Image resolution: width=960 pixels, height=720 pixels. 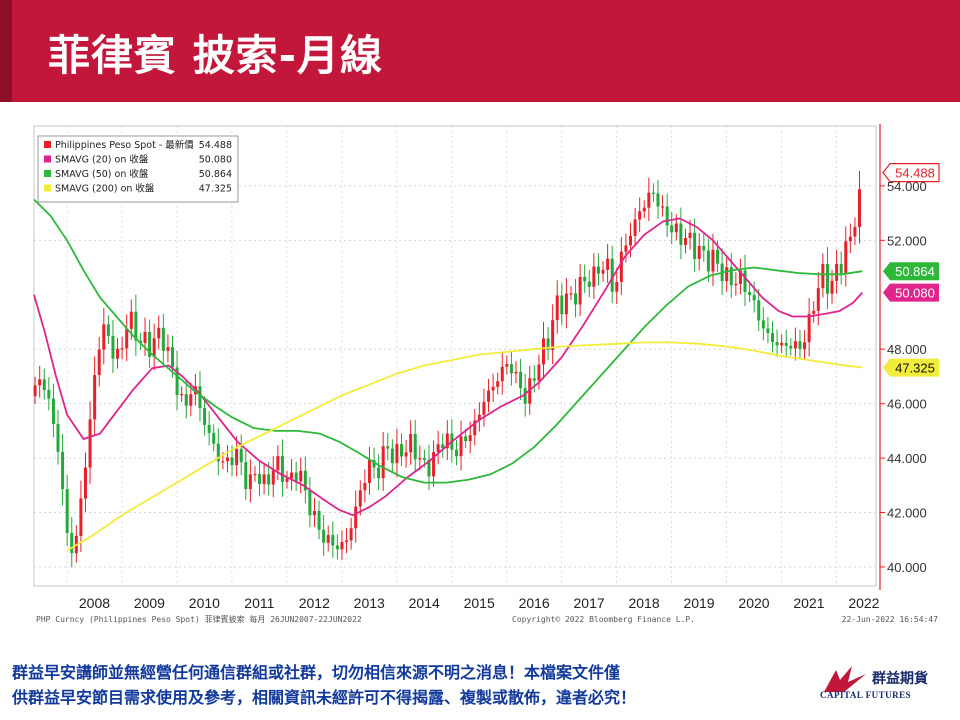 What do you see at coordinates (845, 679) in the screenshot?
I see `logo-mark-icon` at bounding box center [845, 679].